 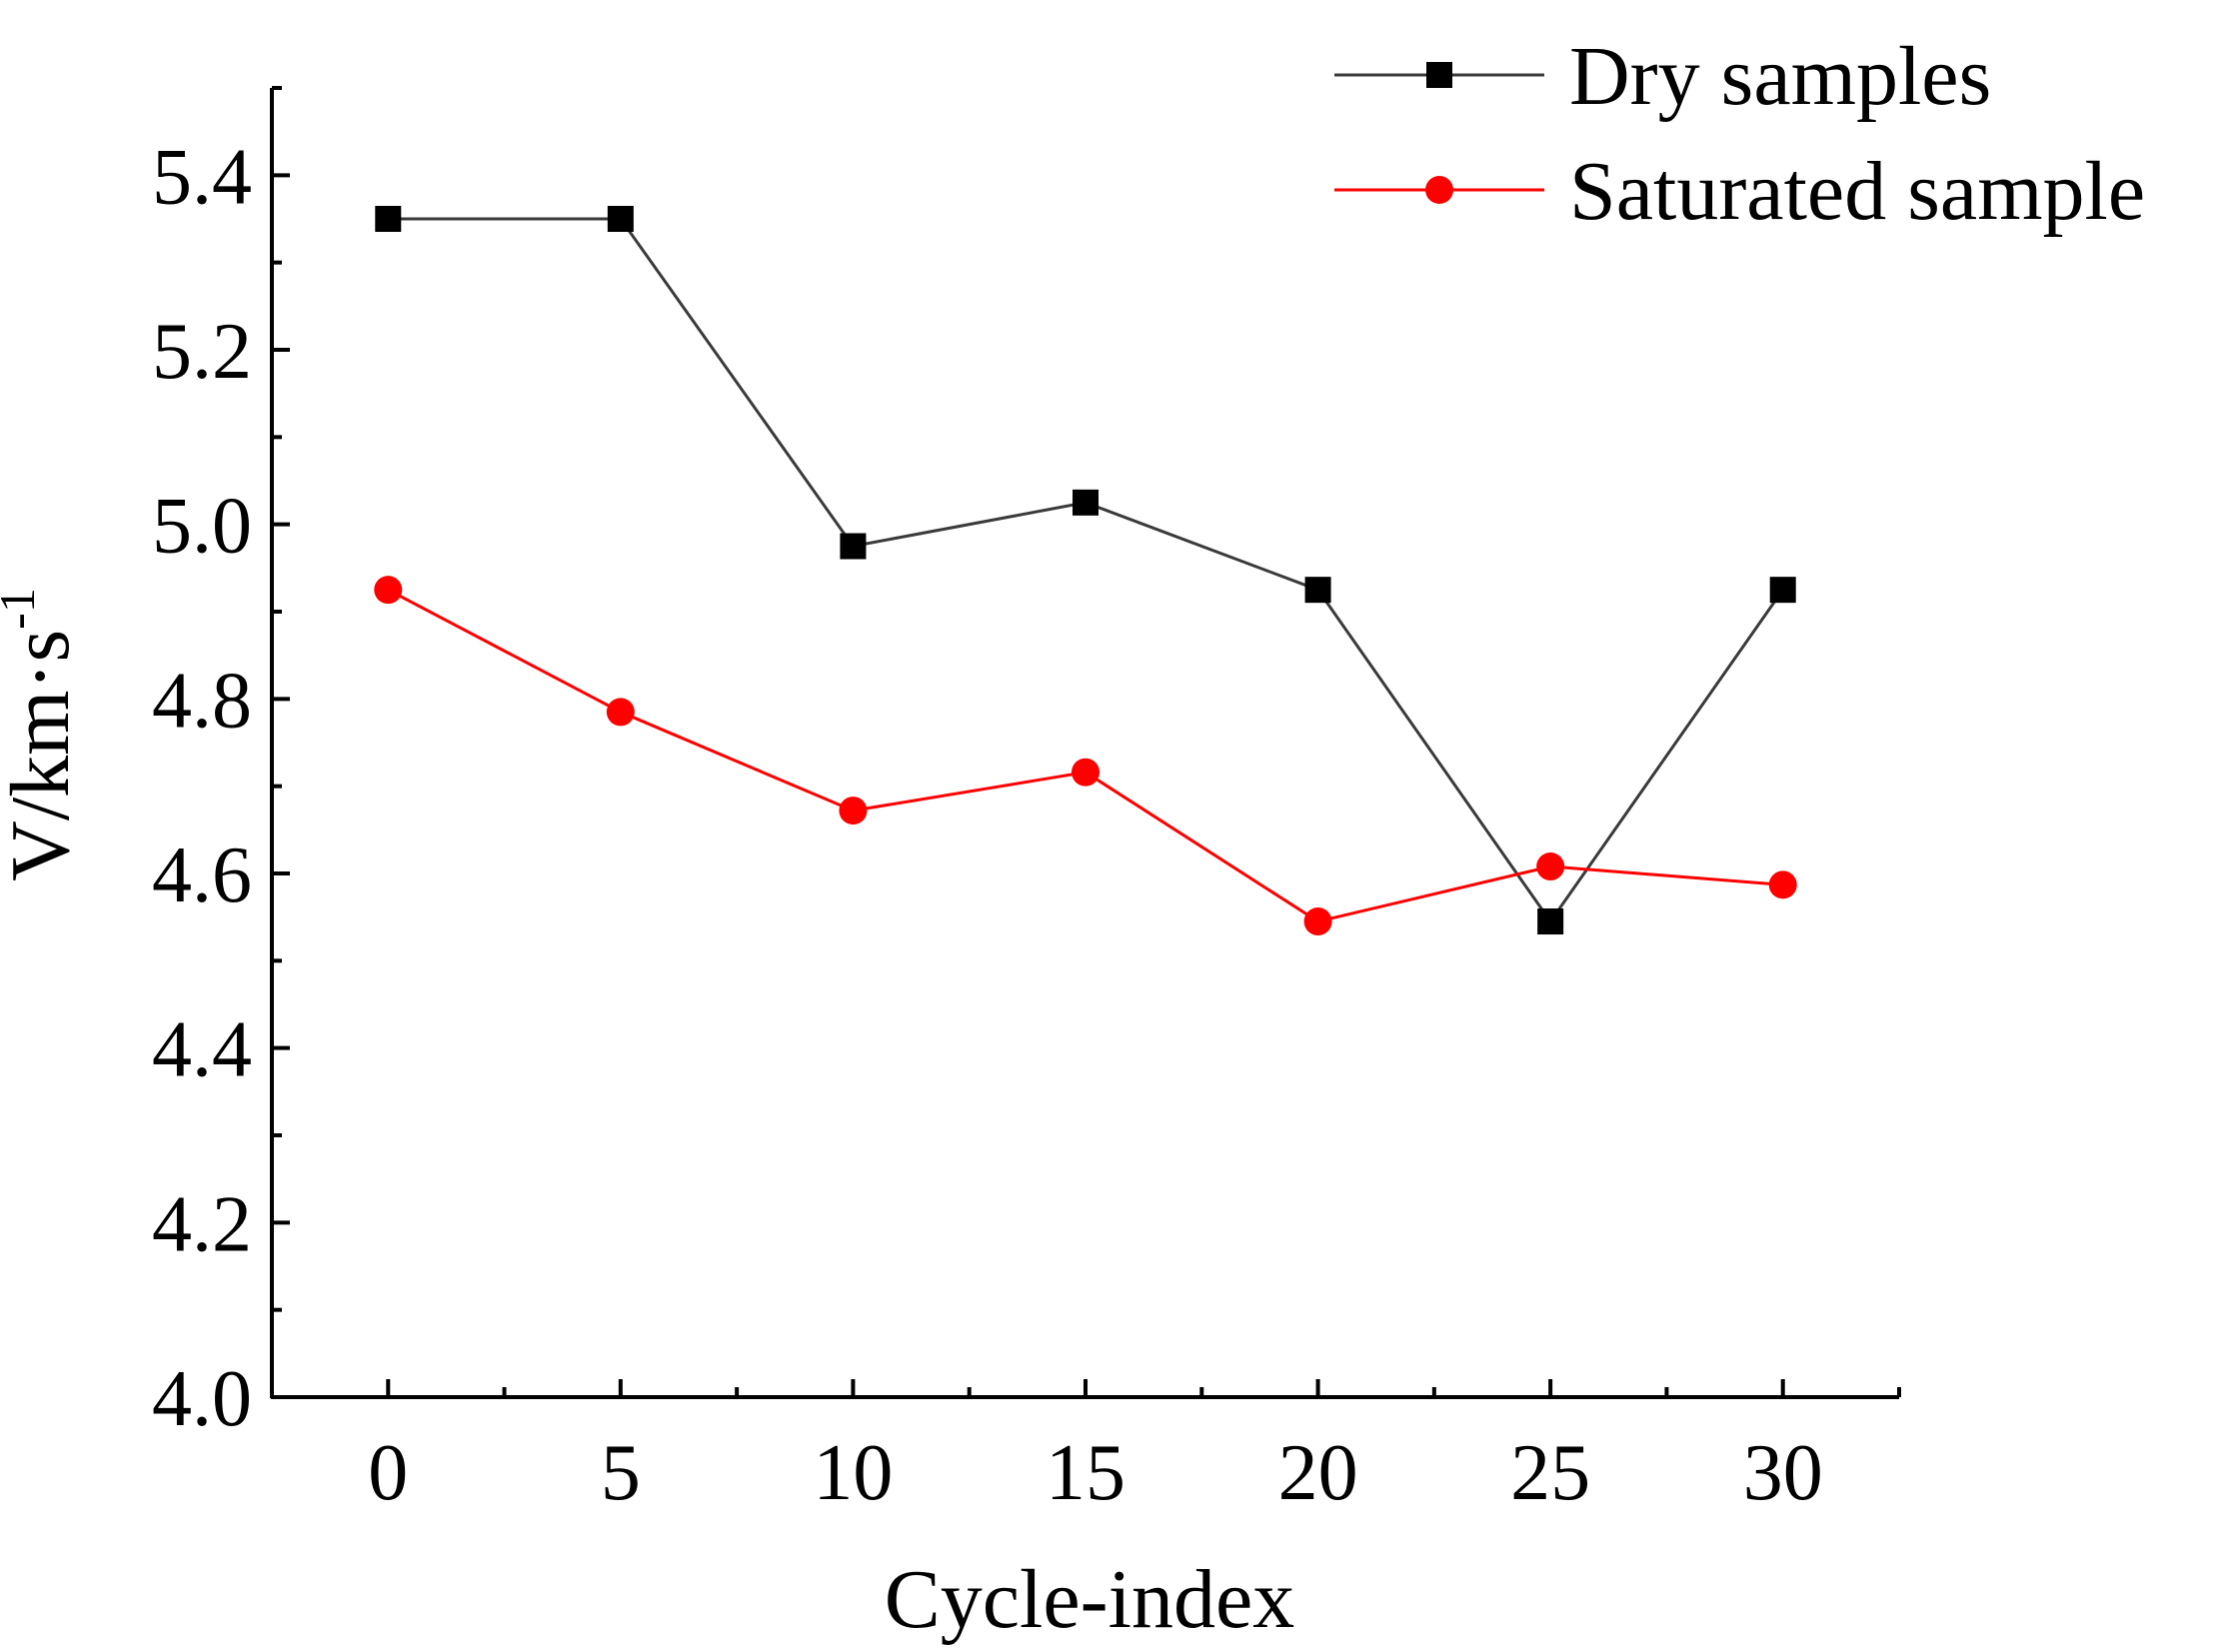 I want to click on x-tick-label: 0, so click(x=388, y=1473).